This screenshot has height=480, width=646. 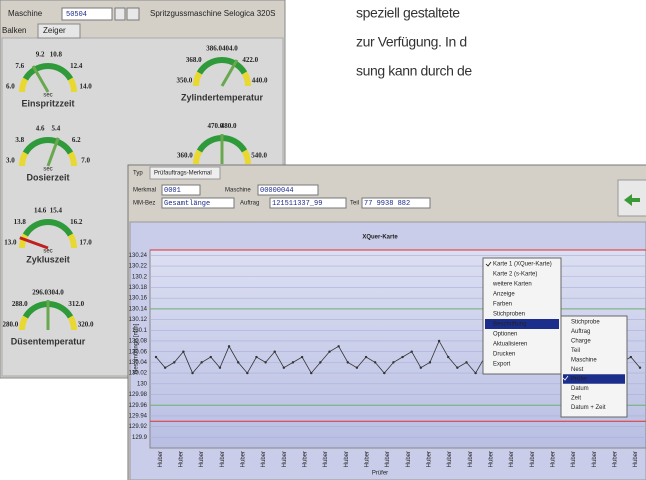 I want to click on menu-item: Datum, so click(x=580, y=389).